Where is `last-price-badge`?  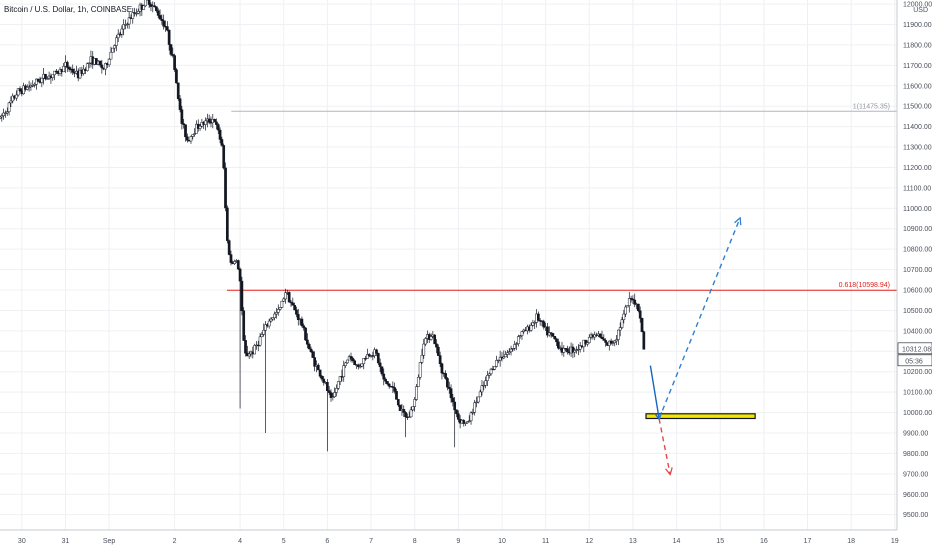 last-price-badge is located at coordinates (914, 348).